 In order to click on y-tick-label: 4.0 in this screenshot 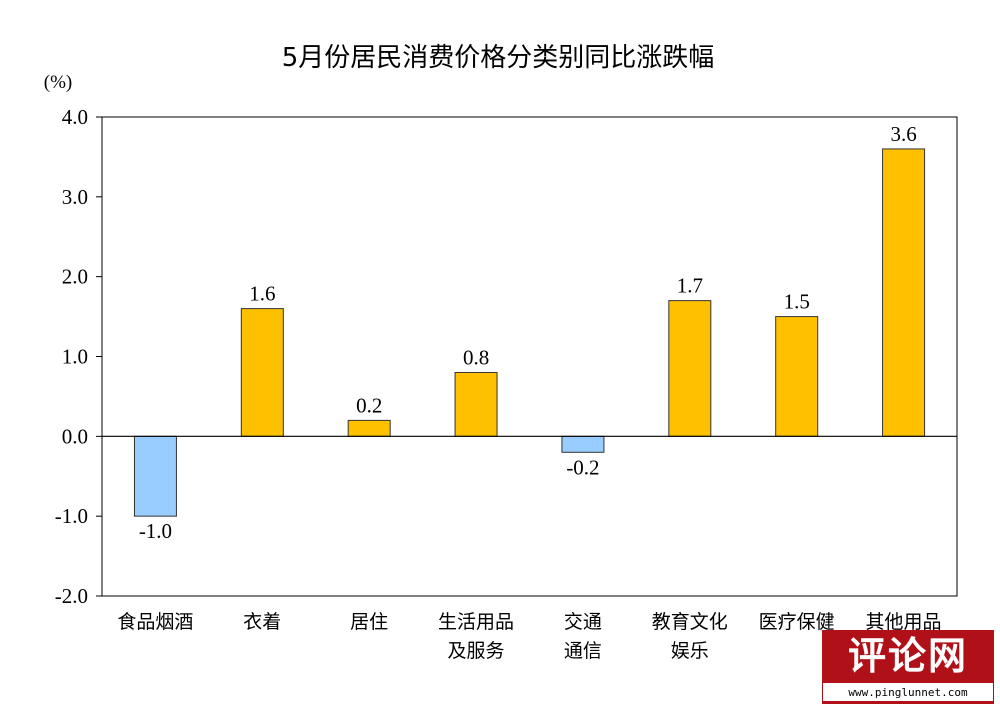, I will do `click(75, 117)`.